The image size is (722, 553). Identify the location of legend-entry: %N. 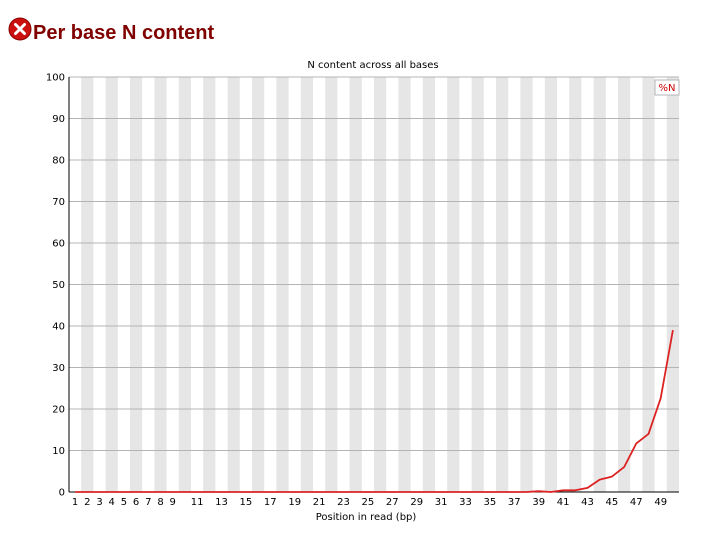
(667, 88).